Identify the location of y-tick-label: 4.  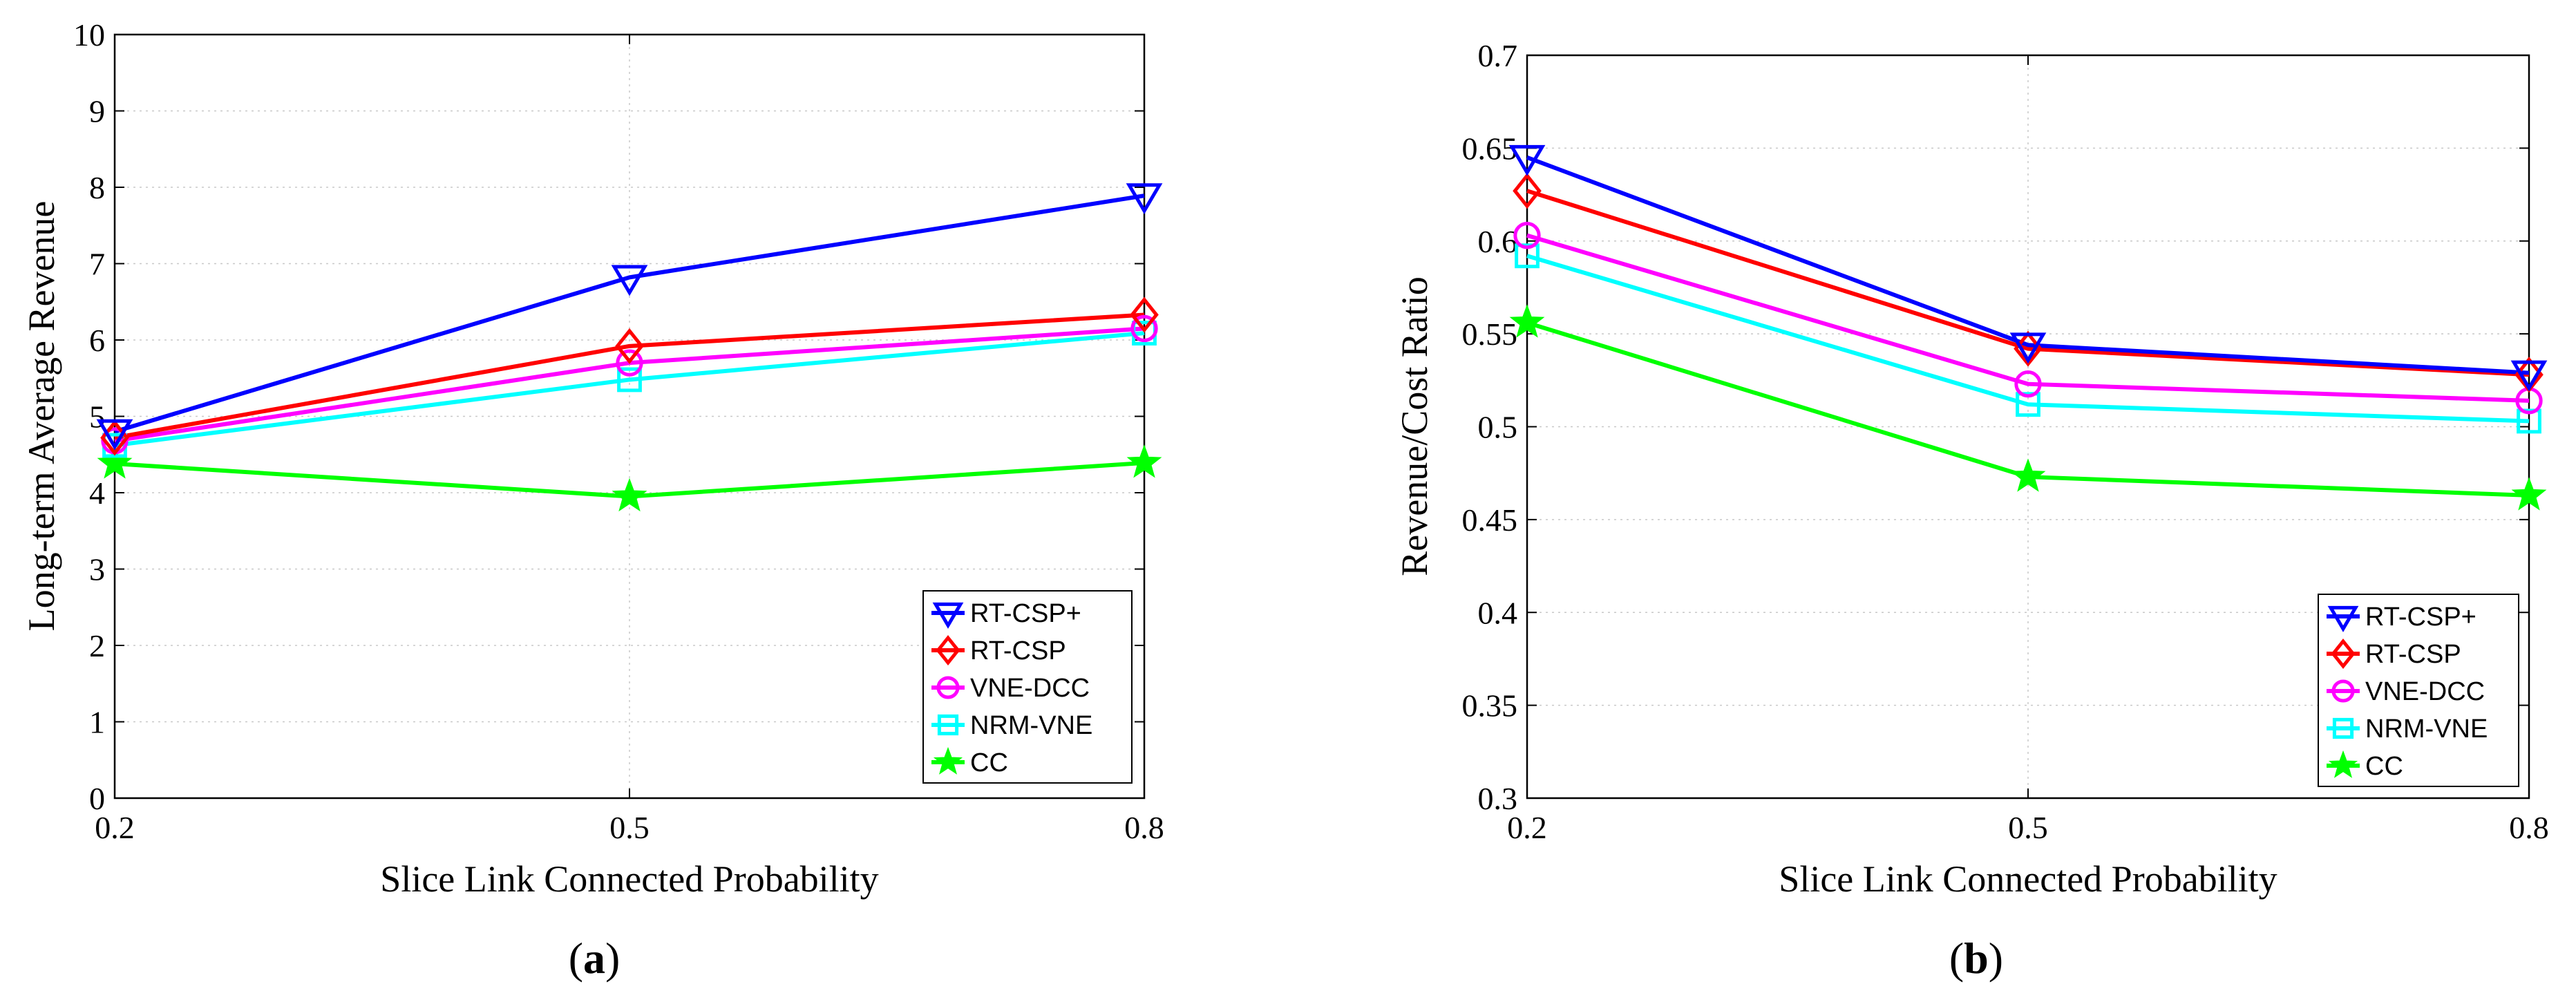
(97, 493).